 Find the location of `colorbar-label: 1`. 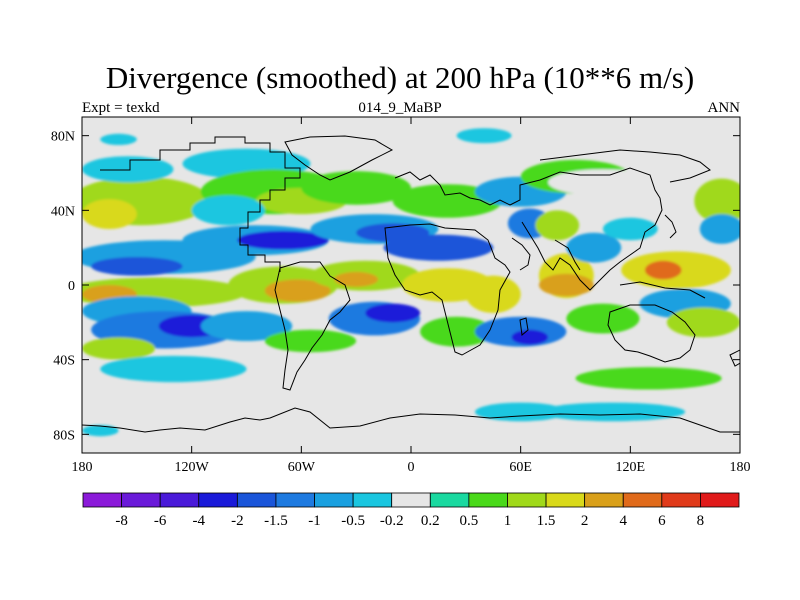

colorbar-label: 1 is located at coordinates (508, 521).